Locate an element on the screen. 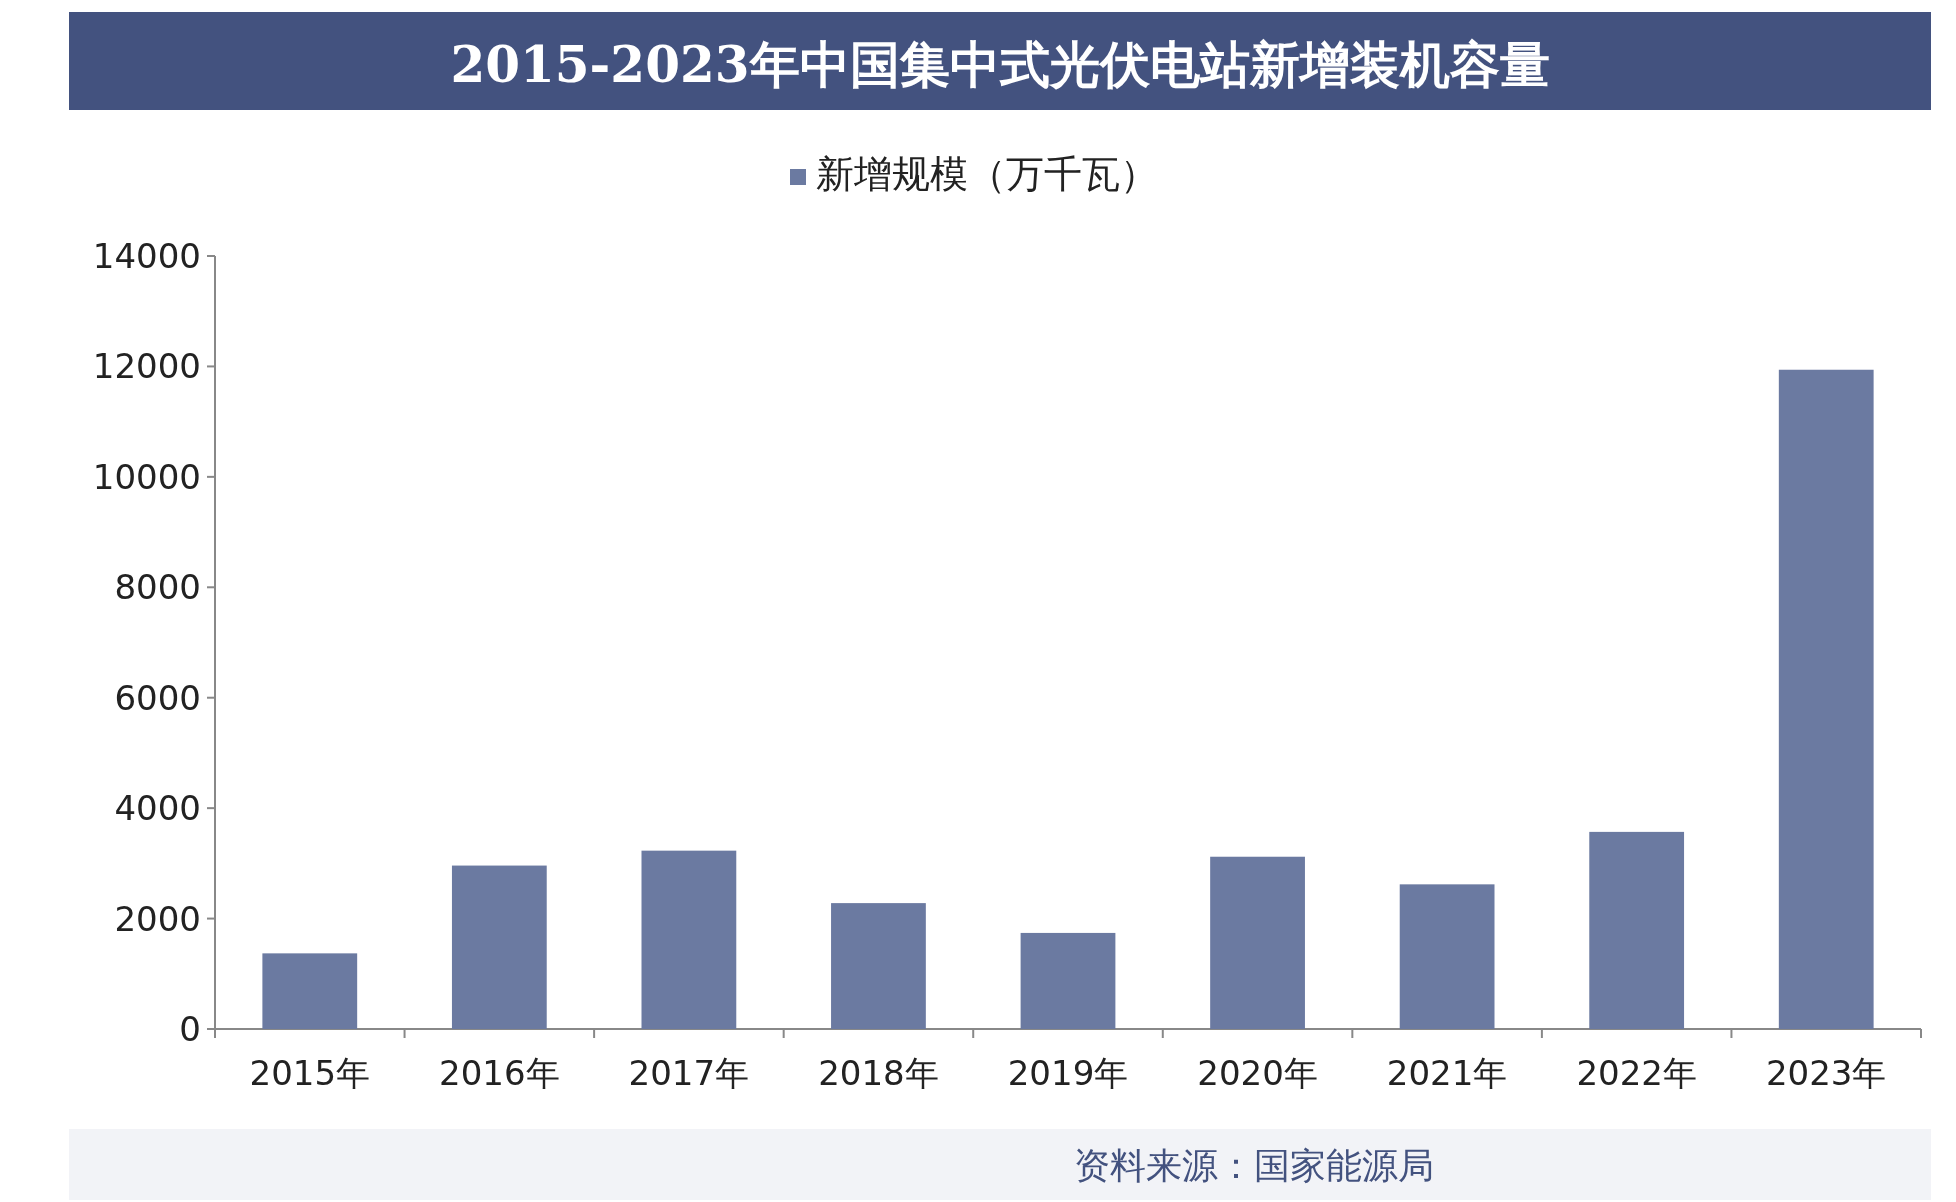 This screenshot has height=1202, width=1956. y-tick-label: 0 is located at coordinates (190, 1029).